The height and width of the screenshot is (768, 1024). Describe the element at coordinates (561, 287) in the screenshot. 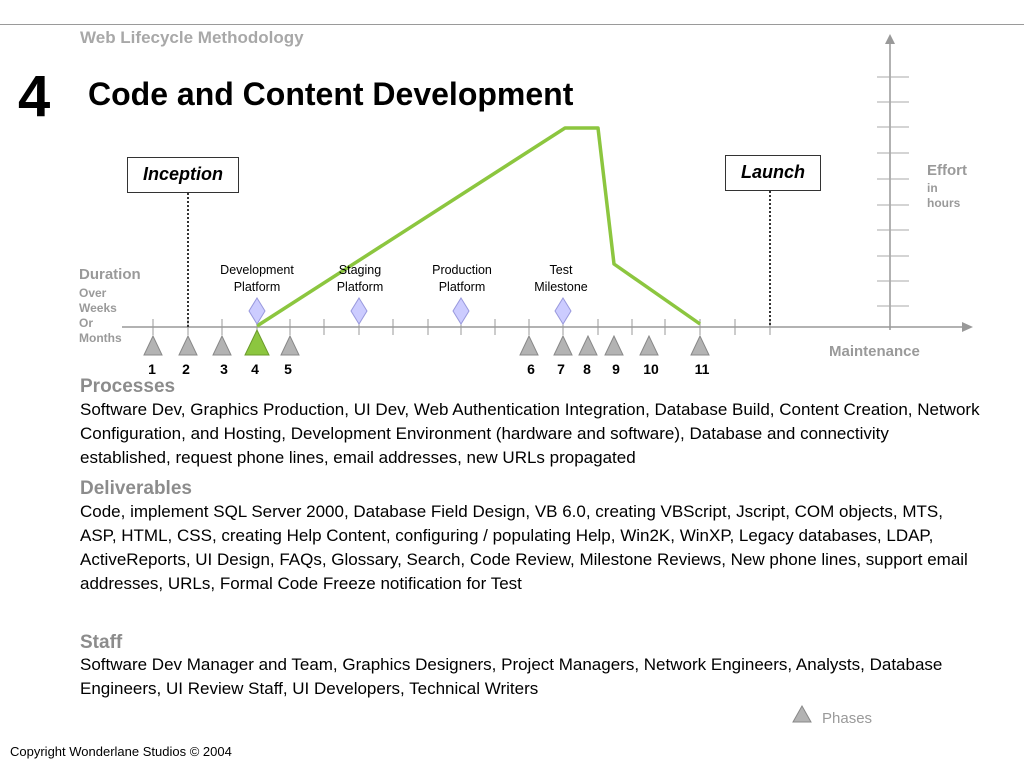

I see `milestone-line-2: Milestone` at that location.